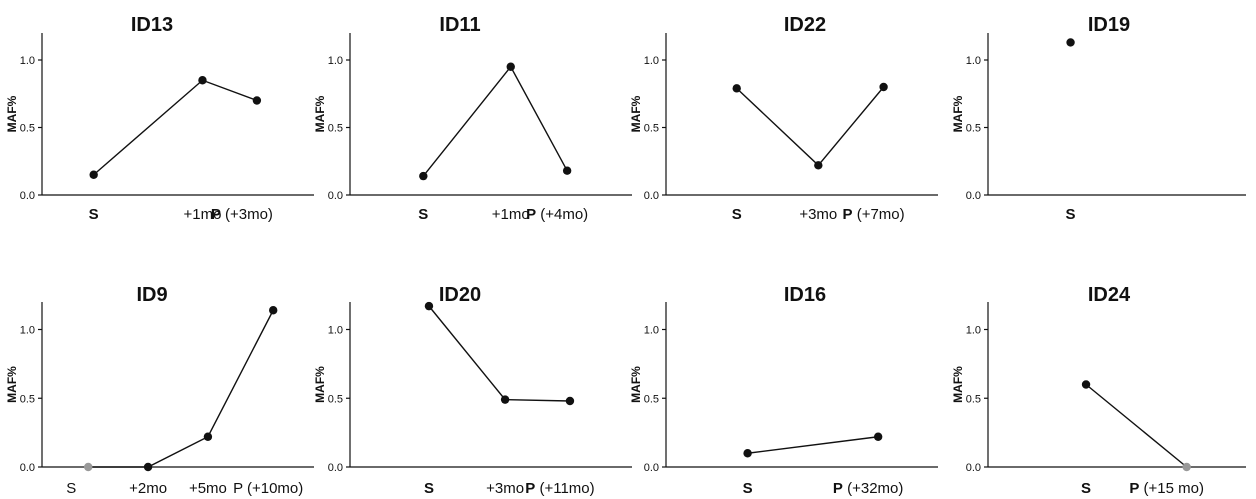 This screenshot has height=499, width=1256. I want to click on chart-title: ID20, so click(460, 295).